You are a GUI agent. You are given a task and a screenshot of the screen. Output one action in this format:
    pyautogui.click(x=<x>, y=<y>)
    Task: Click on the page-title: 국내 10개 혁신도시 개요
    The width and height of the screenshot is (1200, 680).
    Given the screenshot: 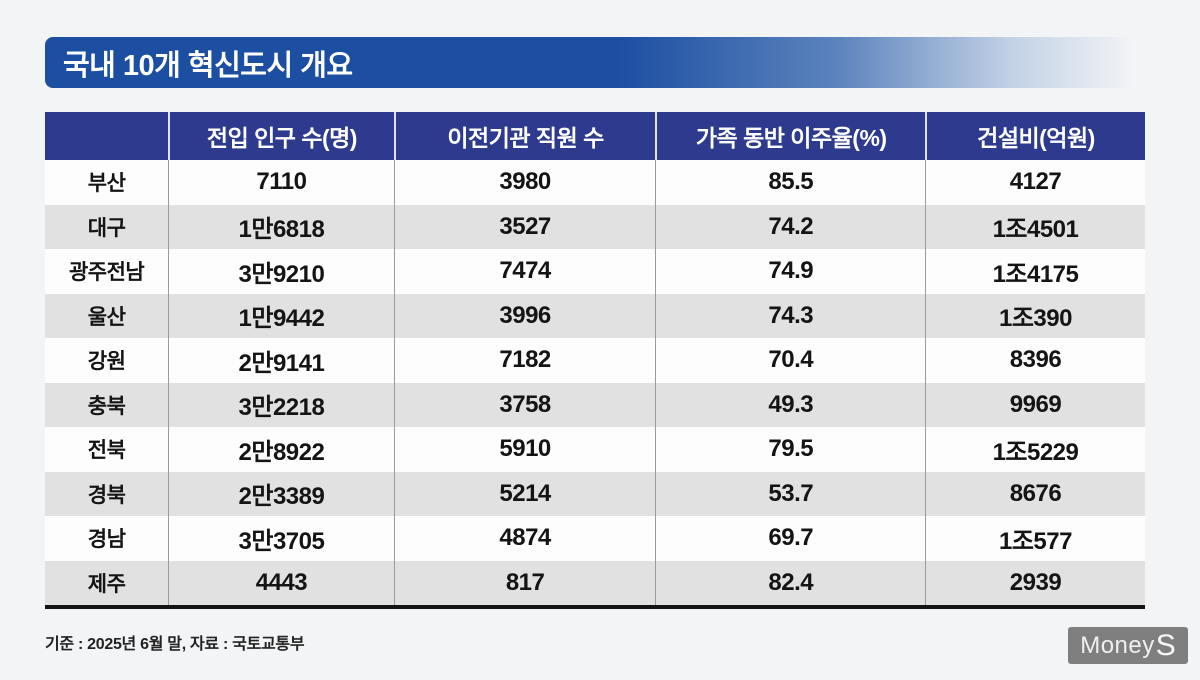 What is the action you would take?
    pyautogui.click(x=208, y=65)
    